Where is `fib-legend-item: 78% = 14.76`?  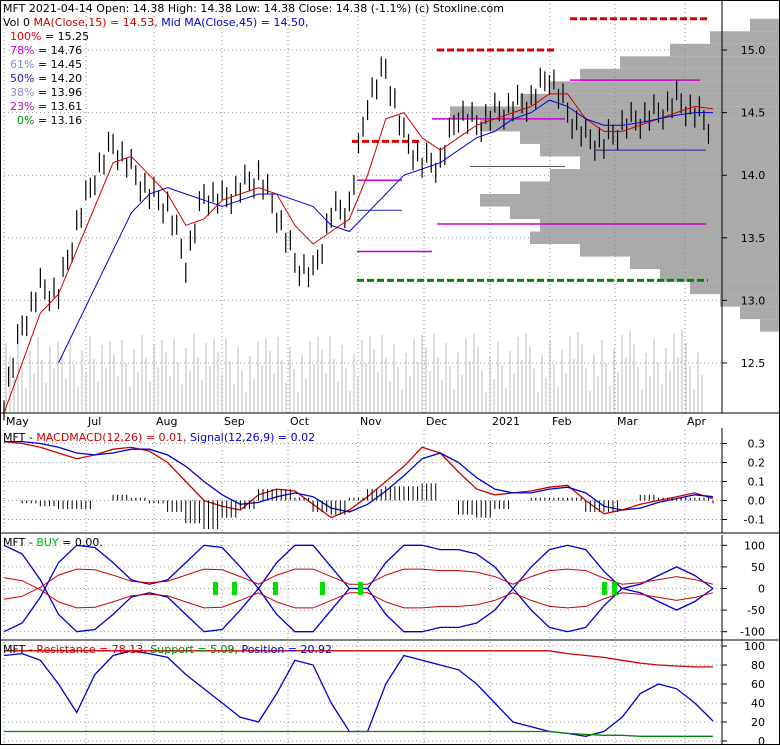
fib-legend-item: 78% = 14.76 is located at coordinates (46, 50).